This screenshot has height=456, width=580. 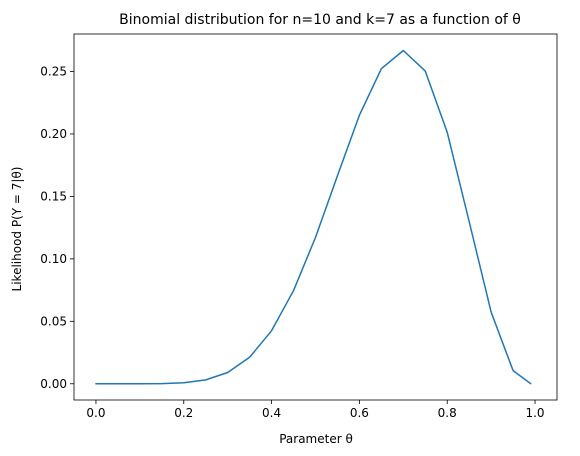 What do you see at coordinates (183, 413) in the screenshot?
I see `x-tick-label: 0.2` at bounding box center [183, 413].